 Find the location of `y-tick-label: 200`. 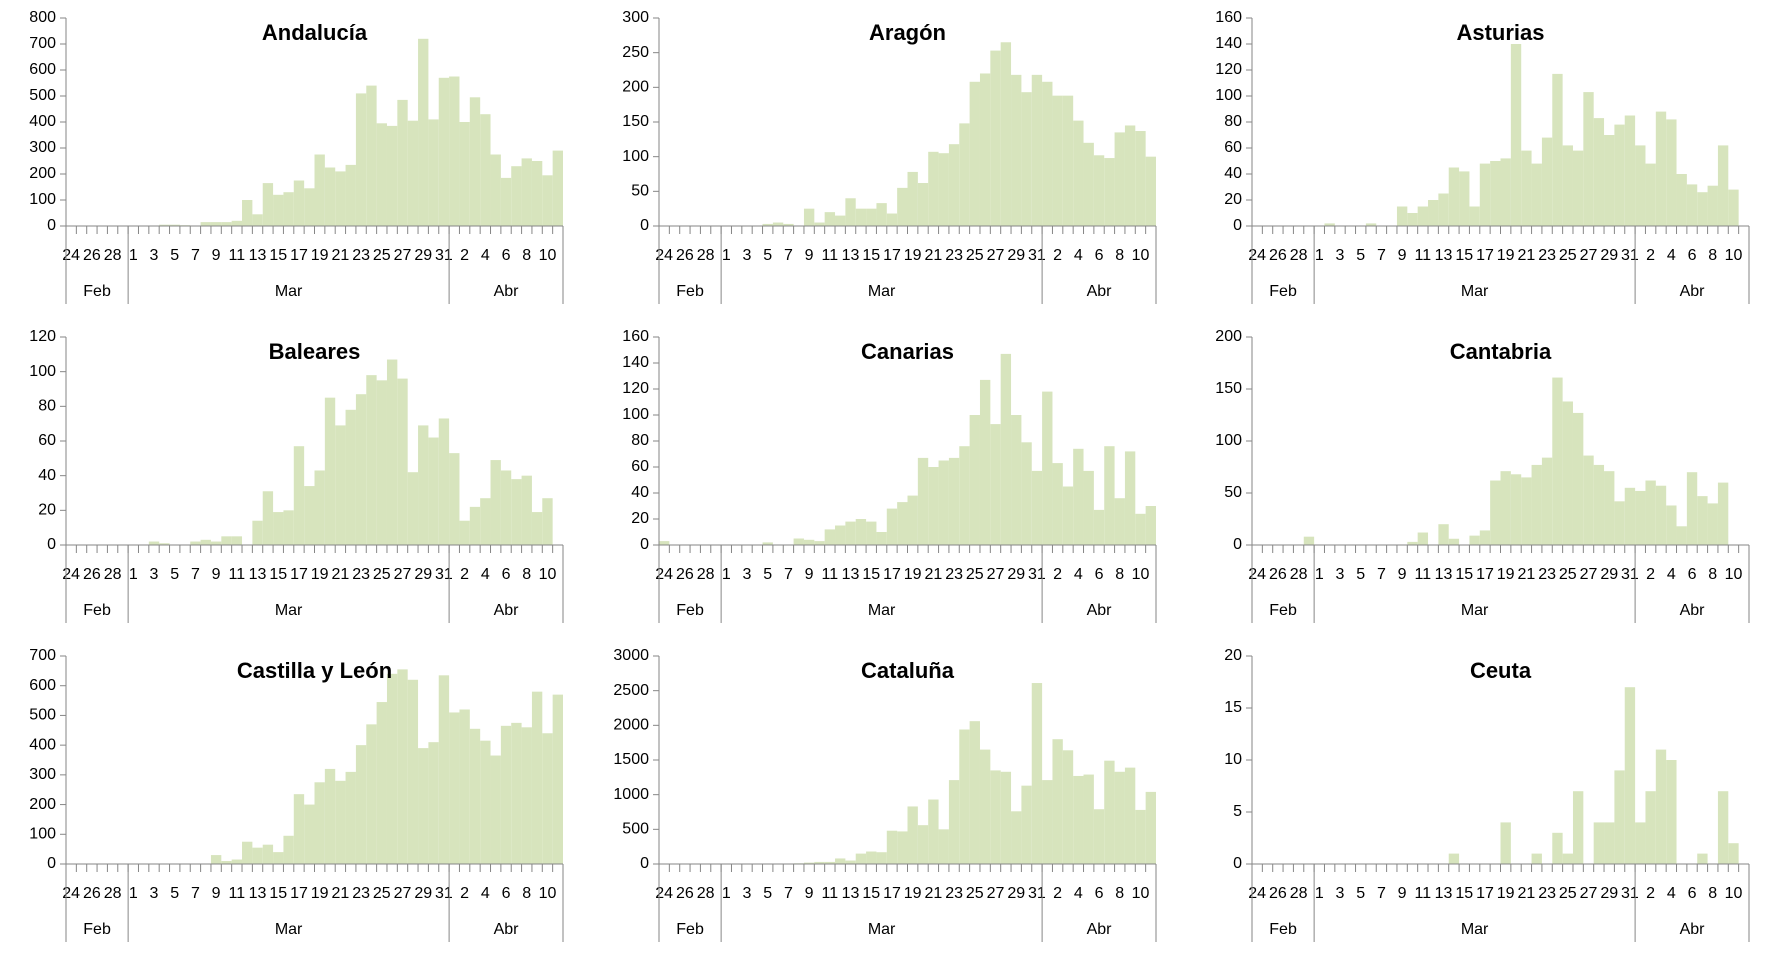

y-tick-label: 200 is located at coordinates (42, 173).